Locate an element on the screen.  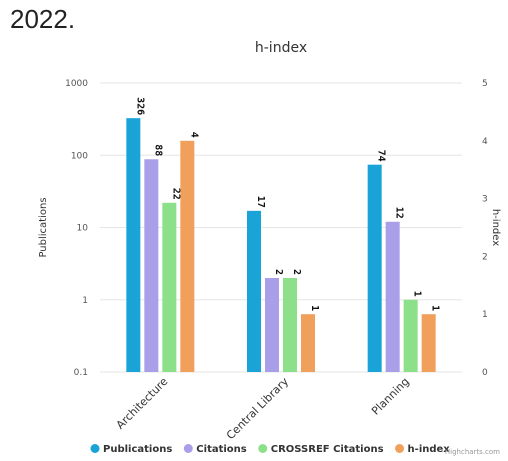
legend-item: Citations is located at coordinates (215, 449).